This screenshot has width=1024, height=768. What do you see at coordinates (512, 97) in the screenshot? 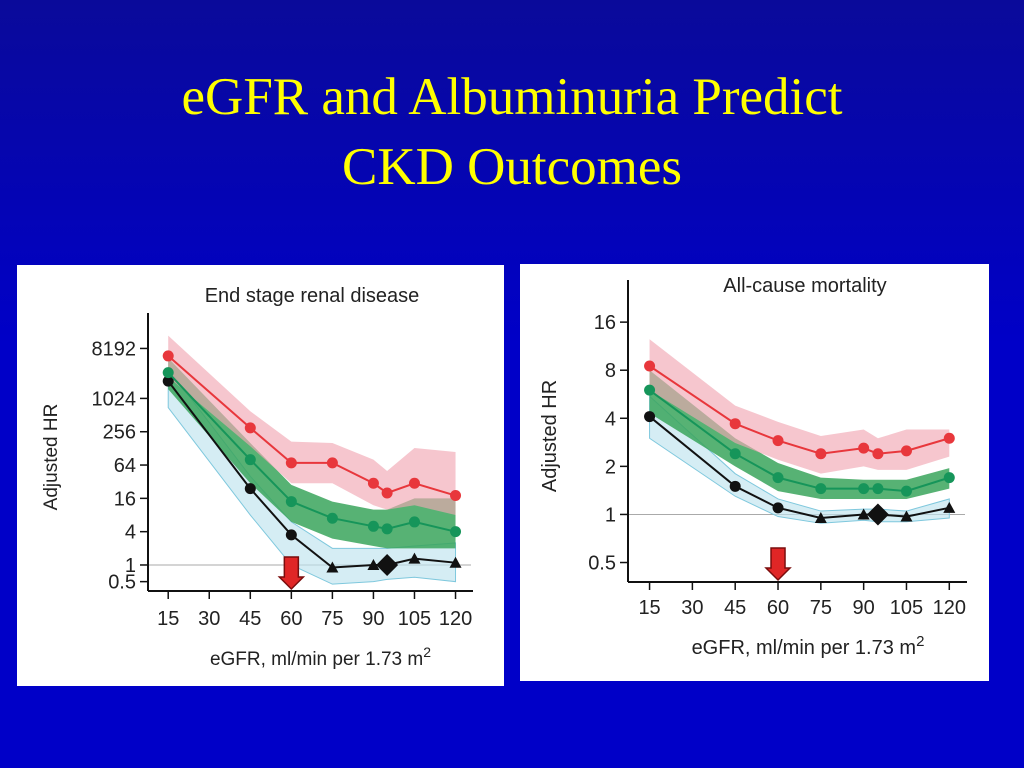
I see `slide-title-line1: eGFR and Albuminuria Predict` at bounding box center [512, 97].